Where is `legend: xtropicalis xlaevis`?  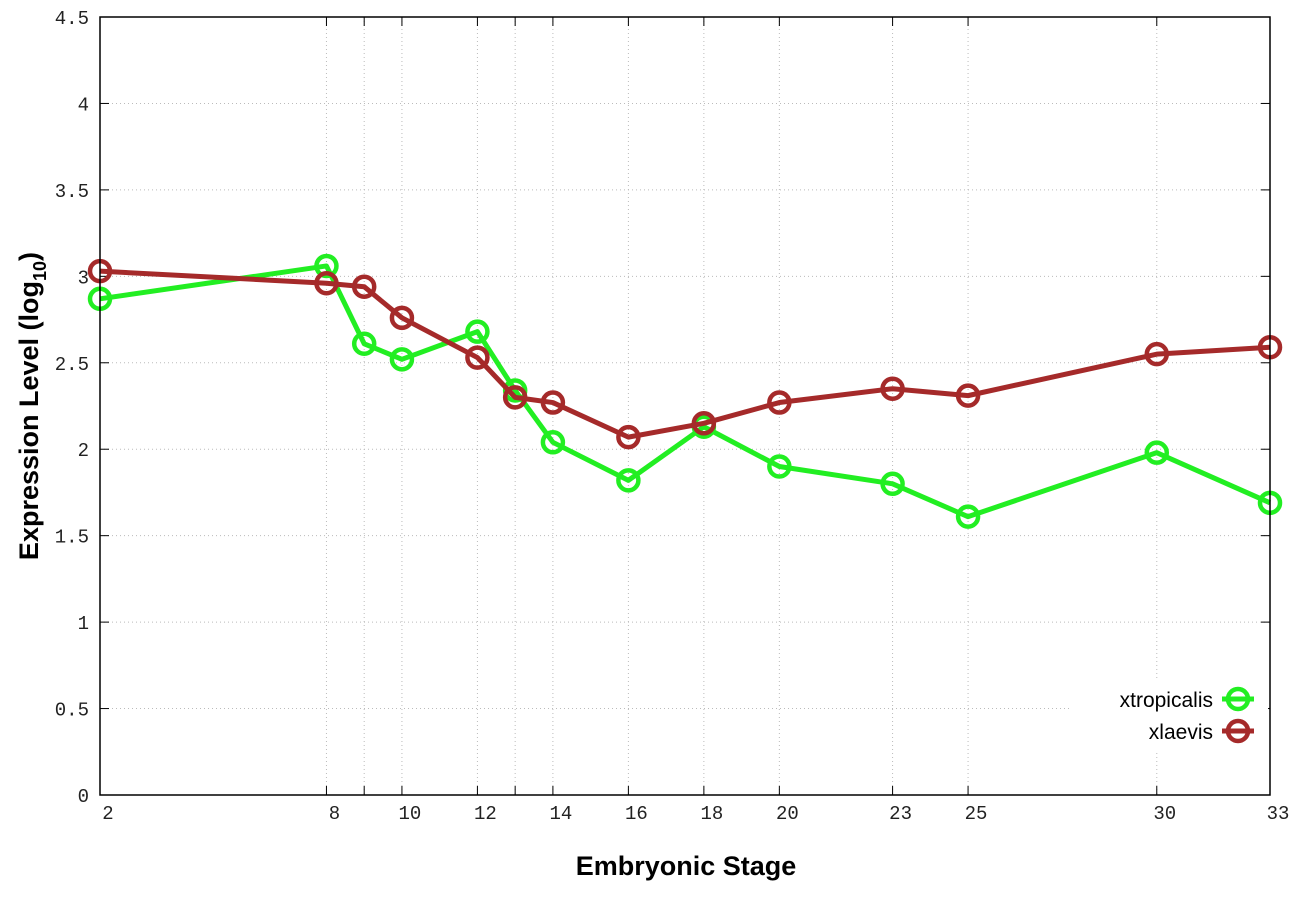
legend: xtropicalis xlaevis is located at coordinates (1187, 715).